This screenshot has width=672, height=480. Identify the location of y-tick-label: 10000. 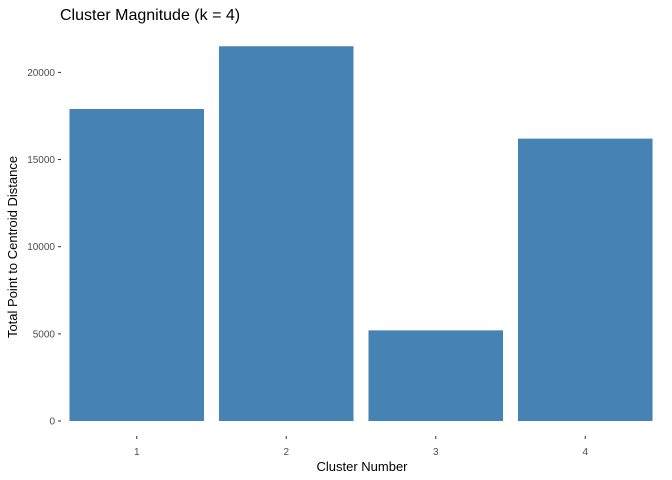
(41, 247).